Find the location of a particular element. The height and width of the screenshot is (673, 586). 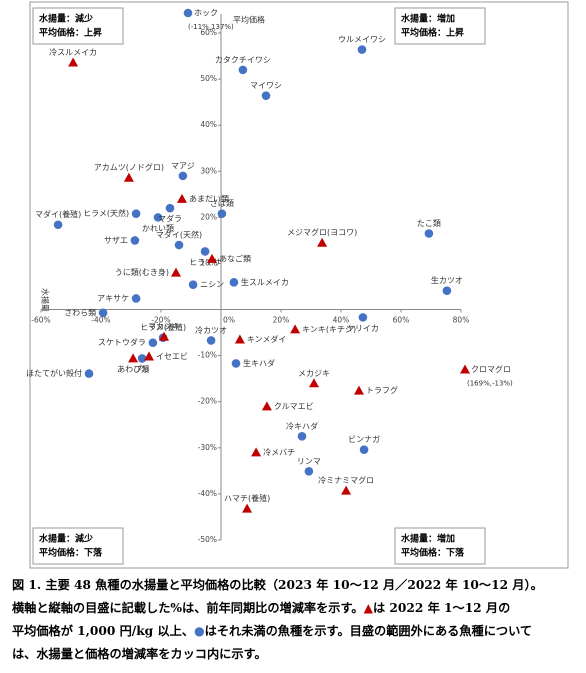

outlier-point is located at coordinates (188, 13).